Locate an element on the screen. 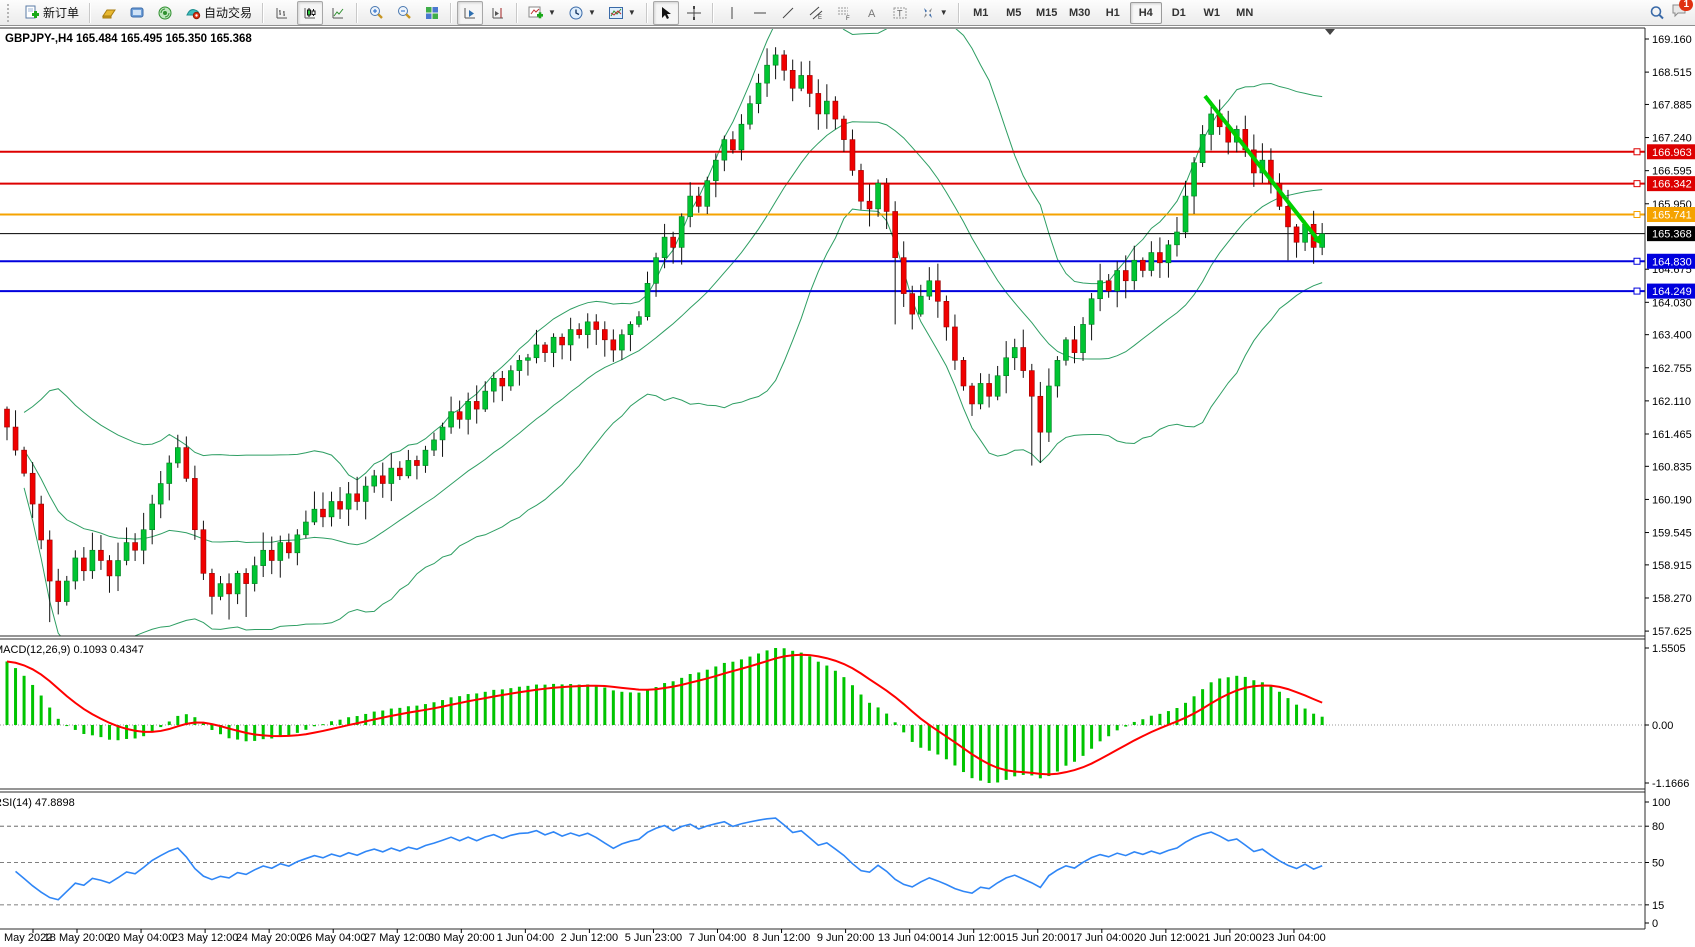 Image resolution: width=1695 pixels, height=947 pixels. text-button: A is located at coordinates (872, 13).